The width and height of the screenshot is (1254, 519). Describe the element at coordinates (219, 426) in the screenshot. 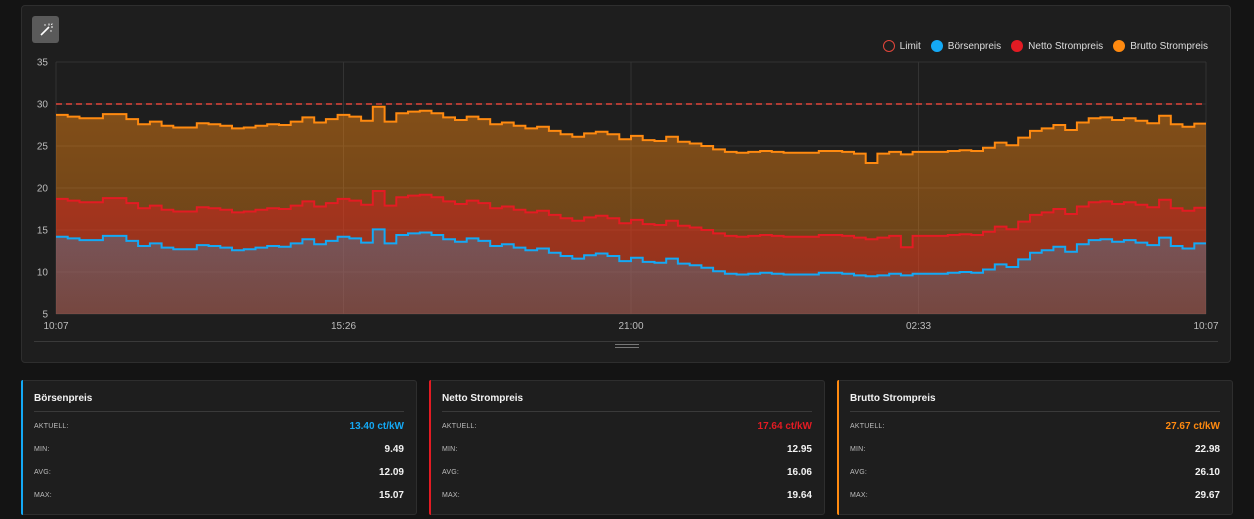

I see `stat-row-current: AKTUELL: 13.40 ct/kW` at that location.